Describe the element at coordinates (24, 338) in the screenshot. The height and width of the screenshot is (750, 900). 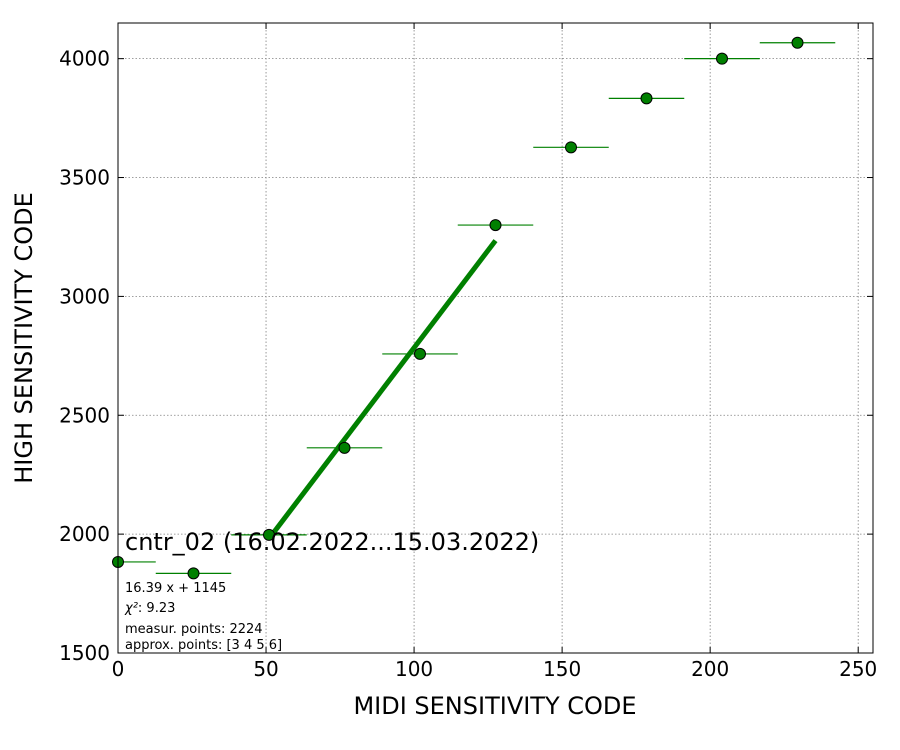
I see `y-axis-label: HIGH SENSITIVITY CODE` at that location.